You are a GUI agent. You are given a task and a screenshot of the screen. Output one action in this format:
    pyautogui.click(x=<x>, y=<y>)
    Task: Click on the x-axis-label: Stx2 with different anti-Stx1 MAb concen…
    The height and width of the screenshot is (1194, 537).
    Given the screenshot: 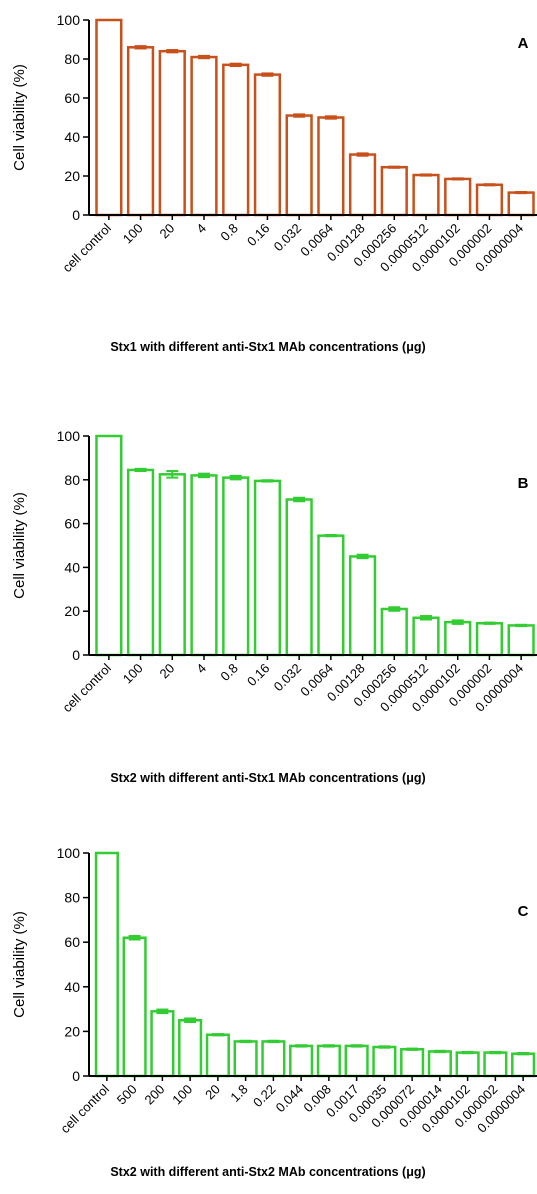 What is the action you would take?
    pyautogui.click(x=267, y=778)
    